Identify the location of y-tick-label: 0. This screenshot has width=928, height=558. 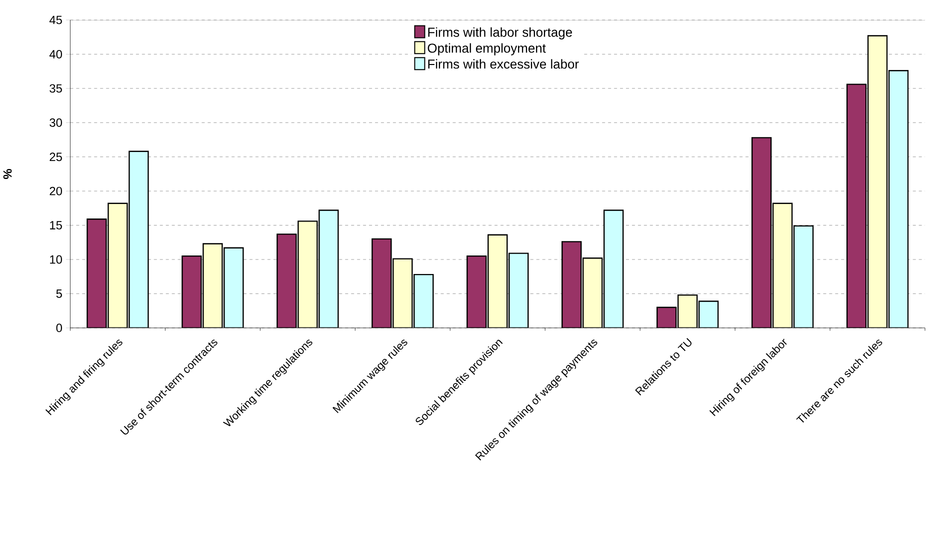
(59, 328).